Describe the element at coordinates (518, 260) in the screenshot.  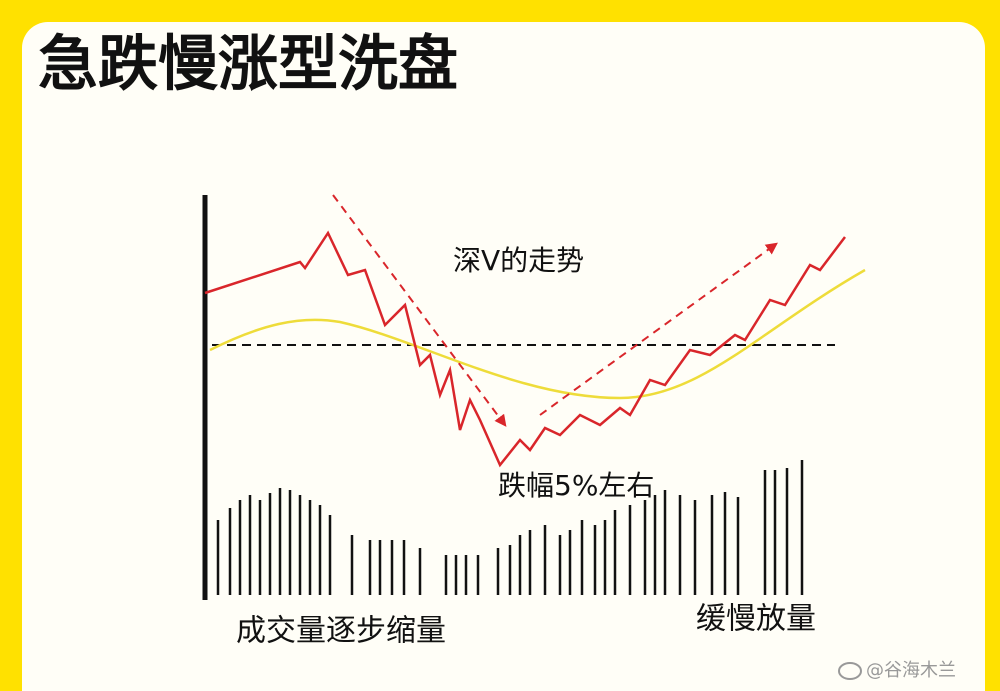
I see `annotation: 深V的走势` at that location.